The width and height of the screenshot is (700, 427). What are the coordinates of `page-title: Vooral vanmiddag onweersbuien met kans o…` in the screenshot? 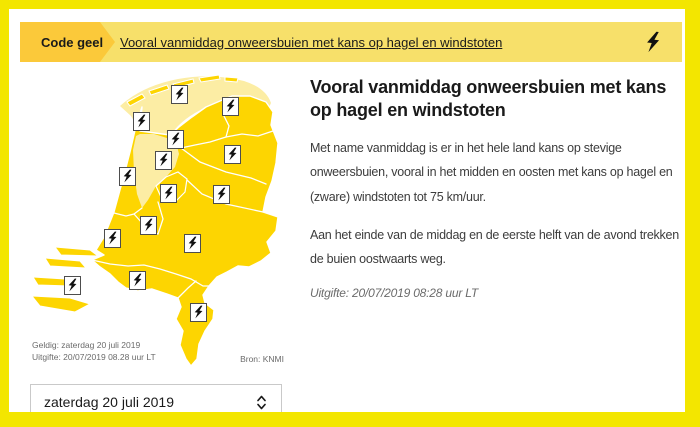 It's located at (488, 99).